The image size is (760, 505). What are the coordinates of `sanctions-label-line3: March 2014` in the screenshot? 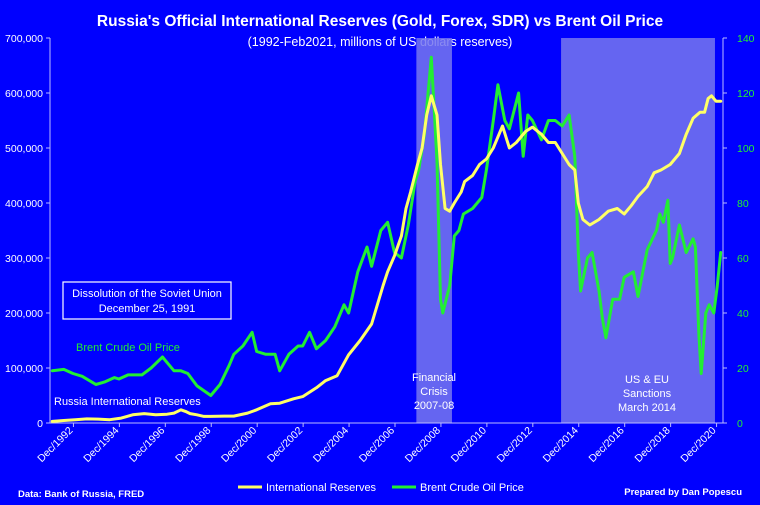 It's located at (647, 408).